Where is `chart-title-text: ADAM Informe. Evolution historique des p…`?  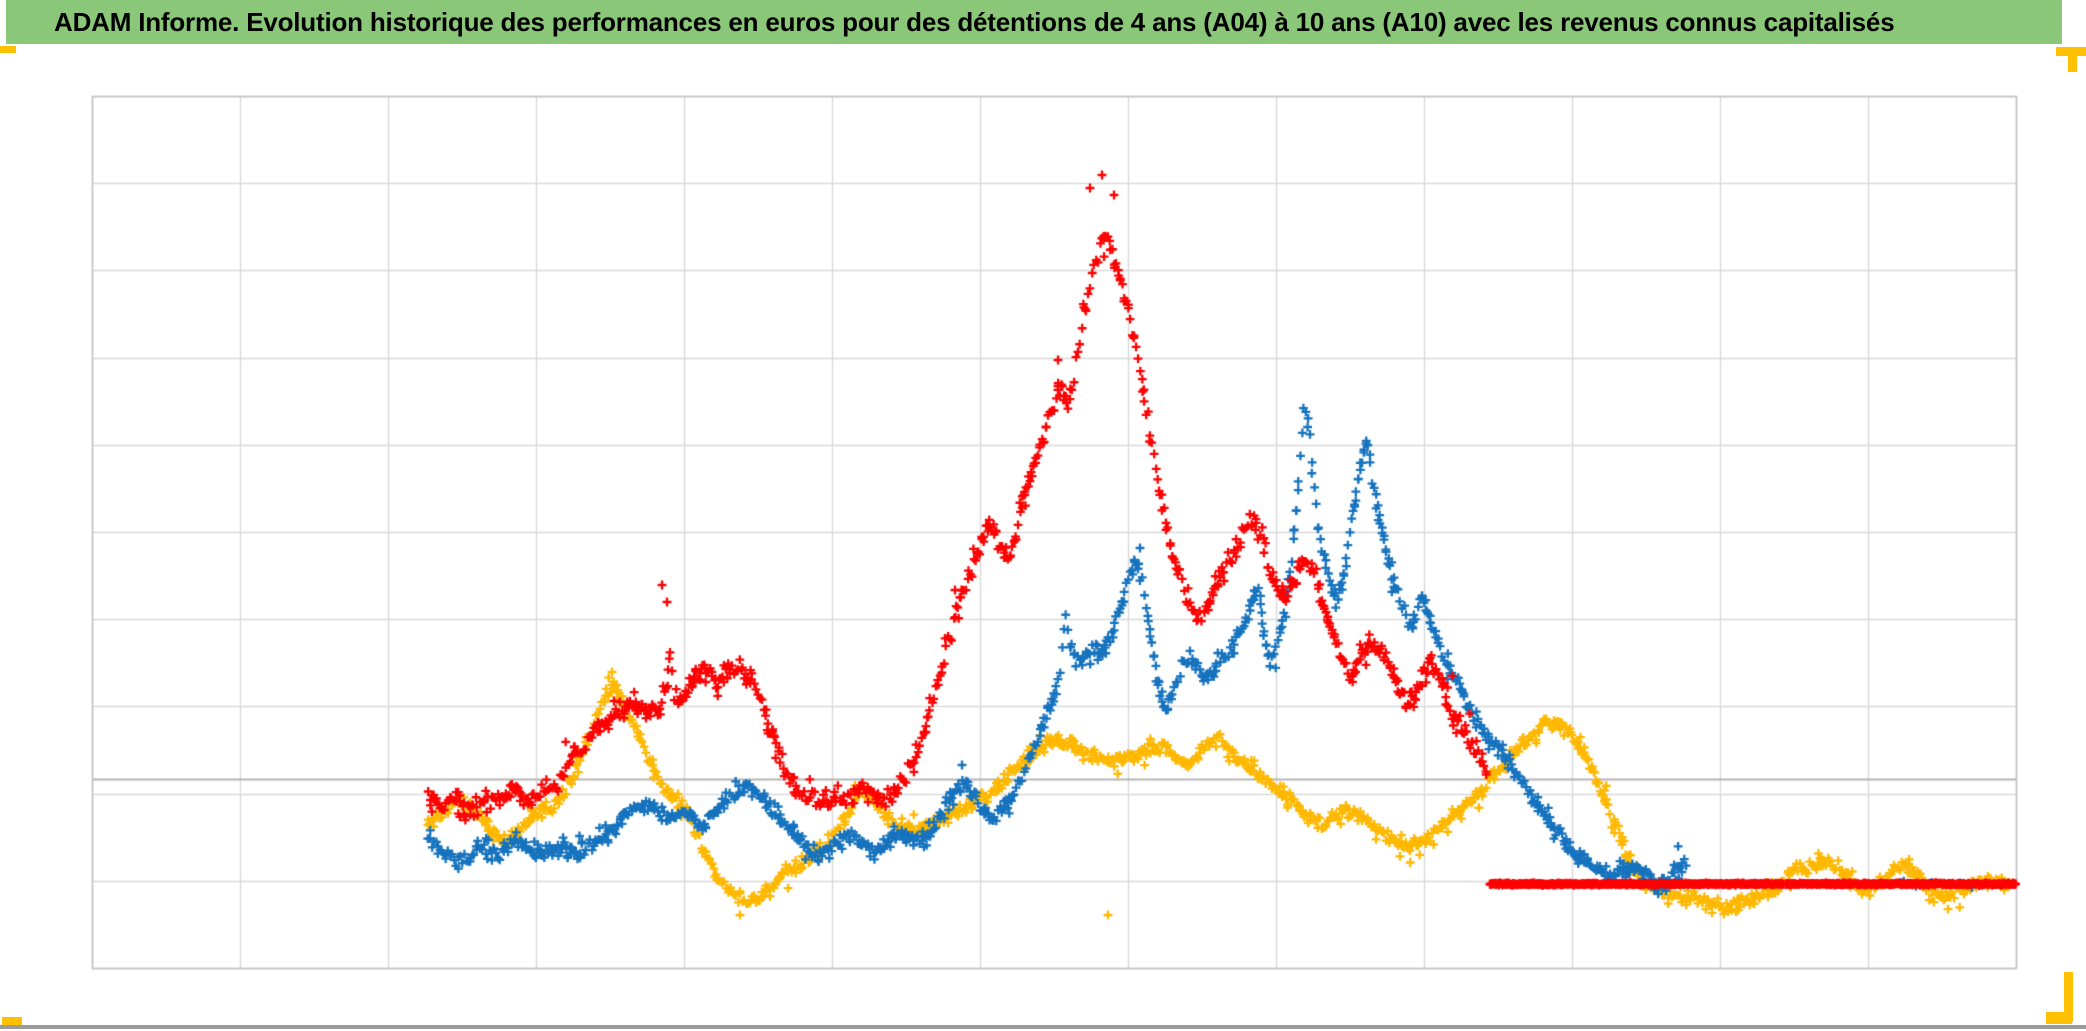 chart-title-text: ADAM Informe. Evolution historique des p… is located at coordinates (974, 21).